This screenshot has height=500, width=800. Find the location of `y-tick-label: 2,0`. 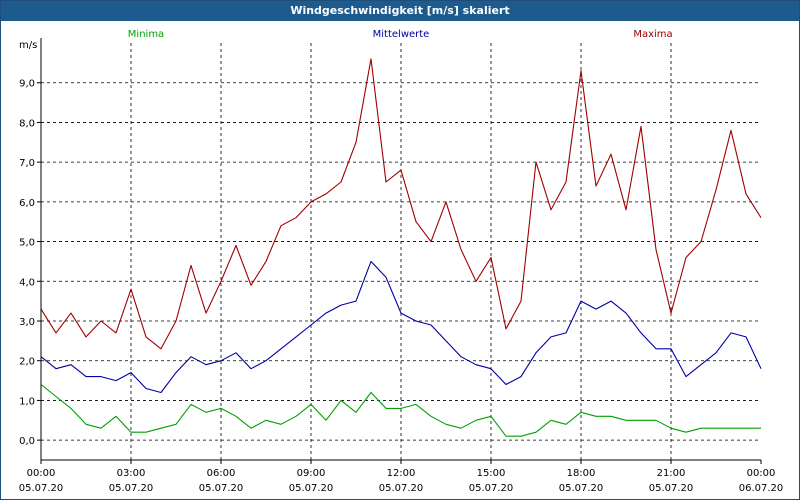

y-tick-label: 2,0 is located at coordinates (27, 362).